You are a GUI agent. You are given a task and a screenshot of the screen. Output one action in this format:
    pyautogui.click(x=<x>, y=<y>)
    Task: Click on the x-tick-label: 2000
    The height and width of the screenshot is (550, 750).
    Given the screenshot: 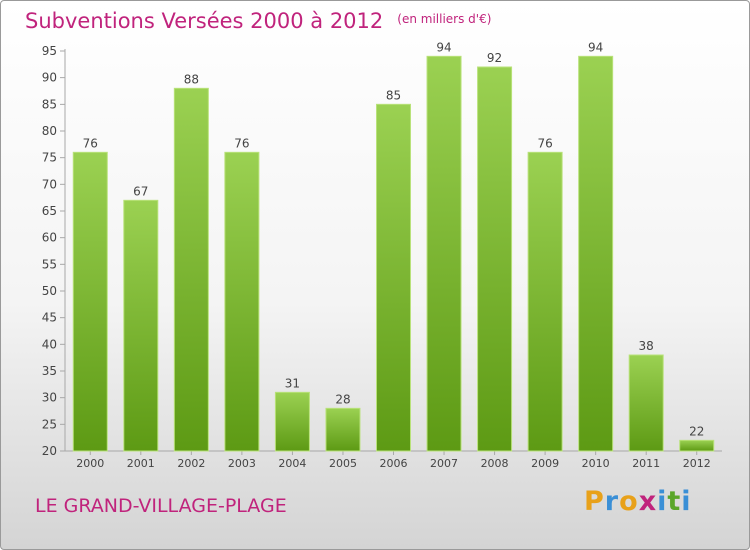 What is the action you would take?
    pyautogui.click(x=90, y=463)
    